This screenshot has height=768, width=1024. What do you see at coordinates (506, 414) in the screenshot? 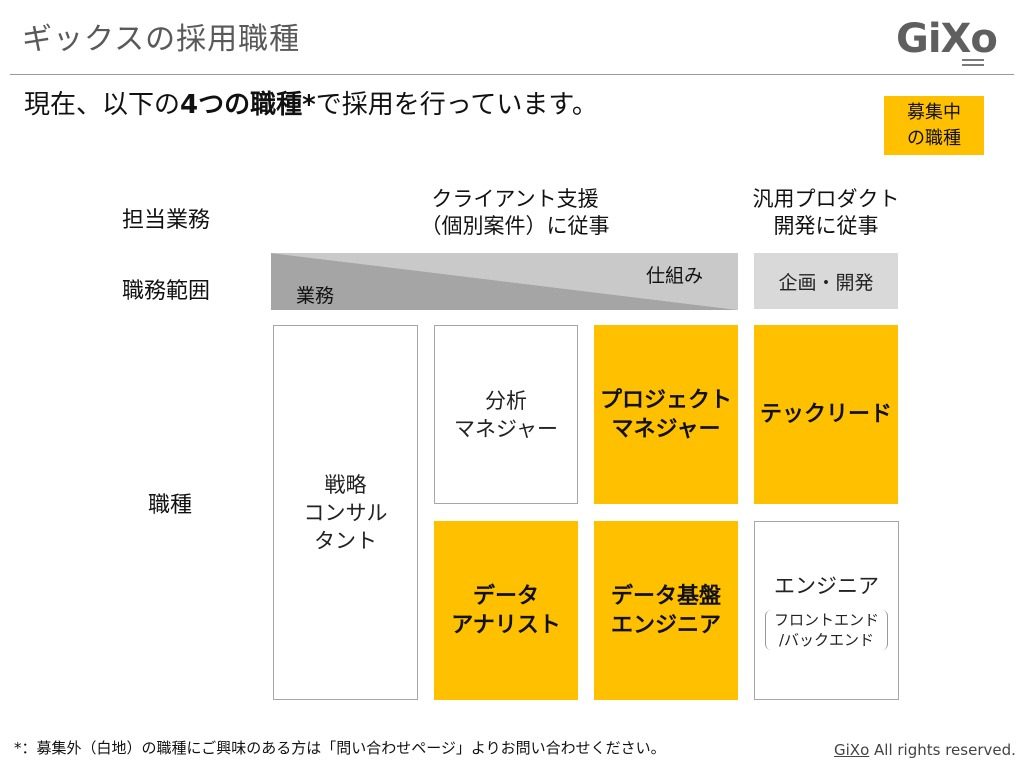
I see `role-card-analysis-manager: 分析 マネジャー` at bounding box center [506, 414].